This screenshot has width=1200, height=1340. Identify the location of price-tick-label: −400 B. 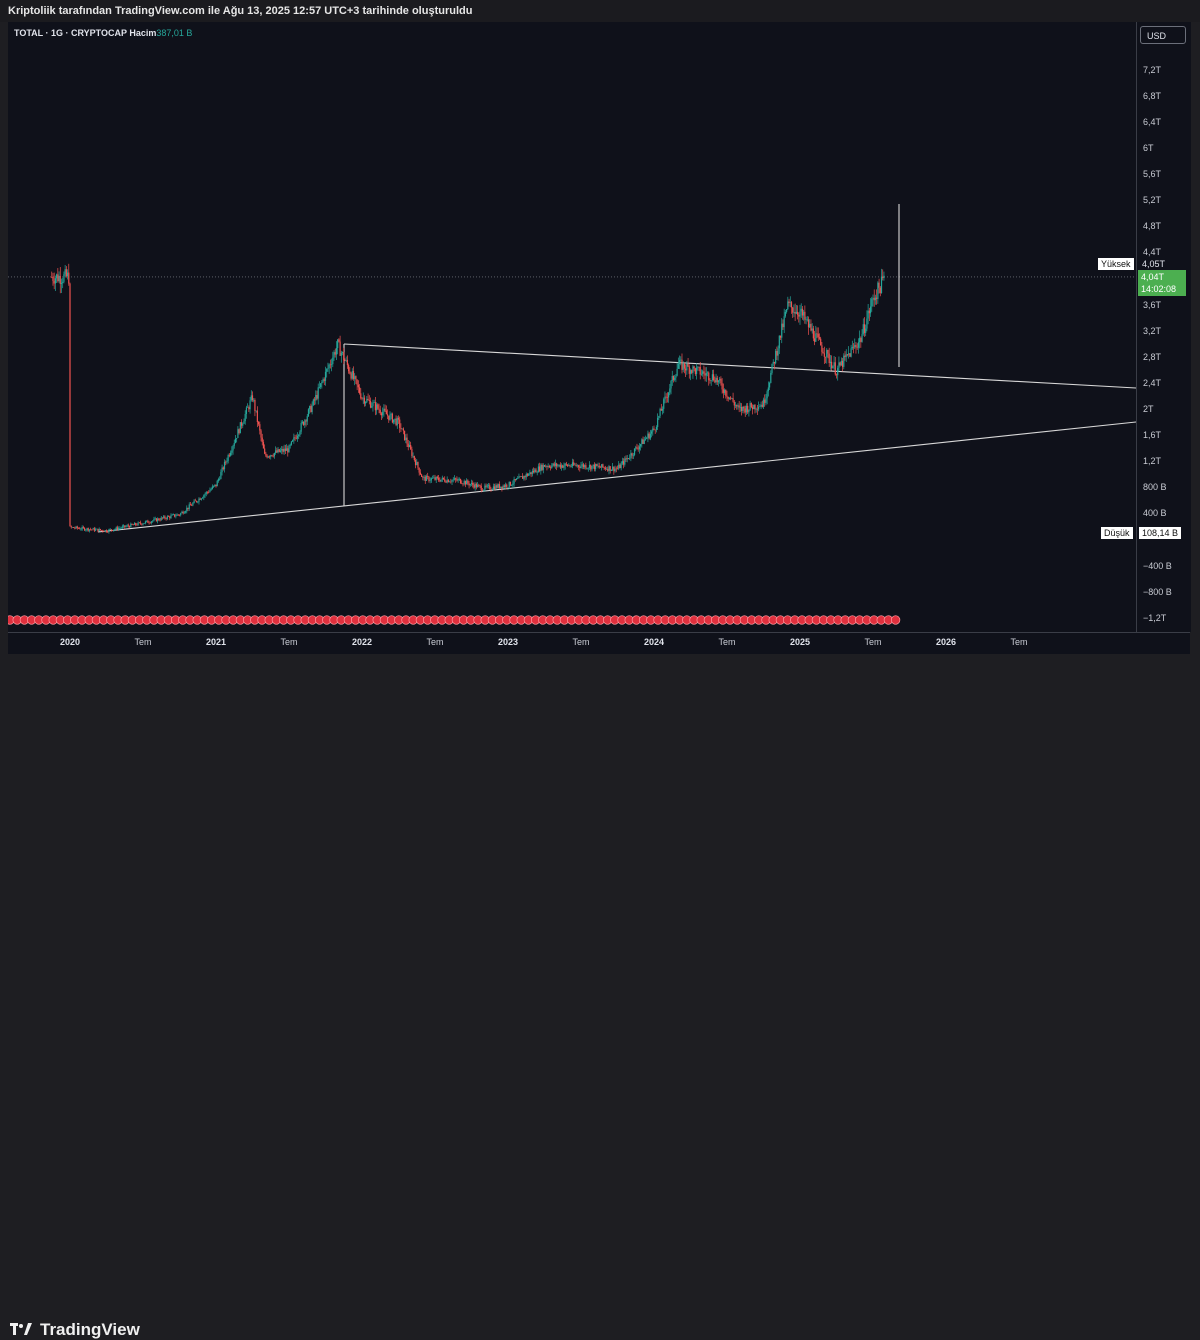
(1157, 565).